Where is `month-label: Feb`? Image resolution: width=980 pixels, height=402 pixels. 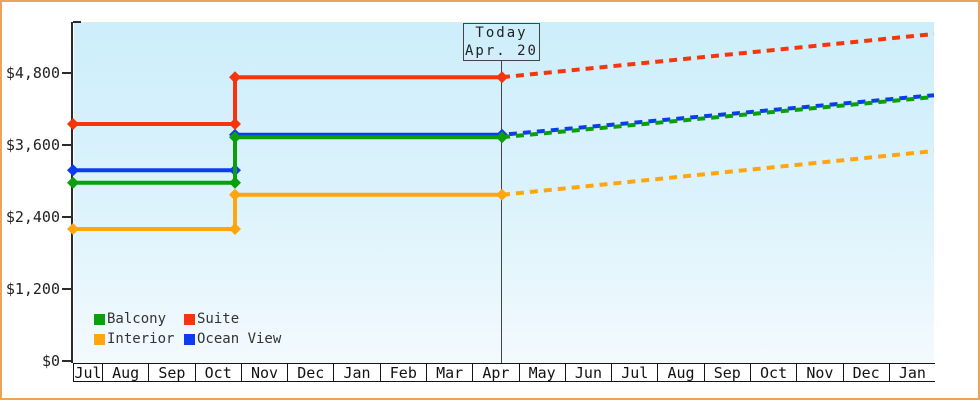 month-label: Feb is located at coordinates (402, 372).